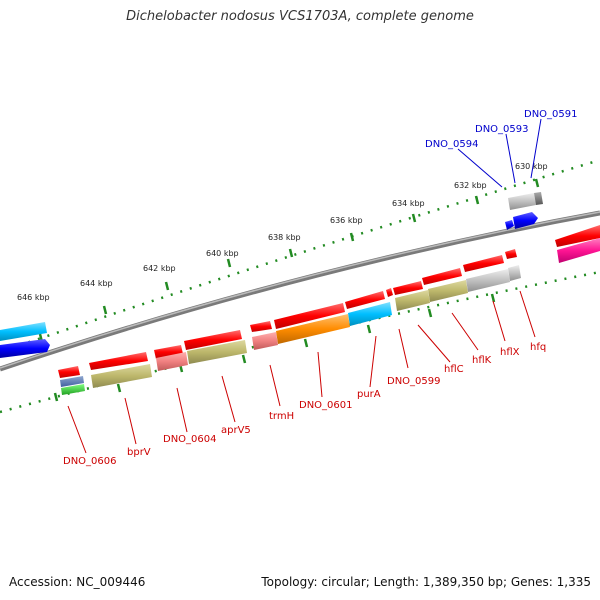 The height and width of the screenshot is (600, 600). I want to click on cog-pura, so click(370, 314).